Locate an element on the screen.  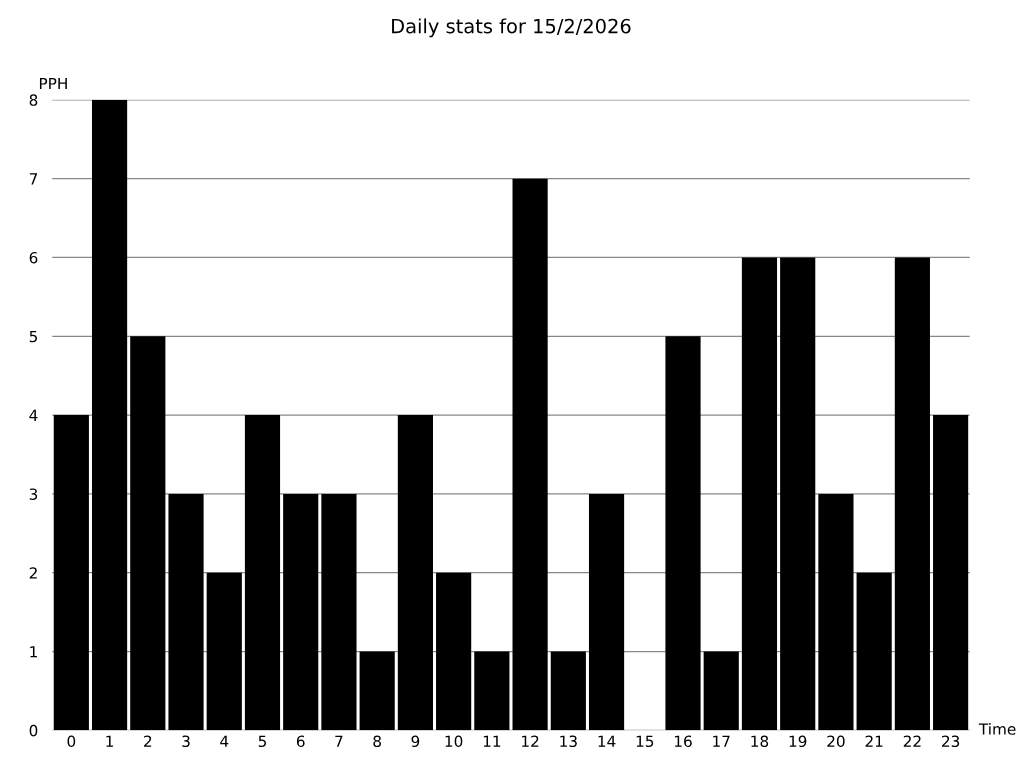
x-tick-label: 1 is located at coordinates (110, 741).